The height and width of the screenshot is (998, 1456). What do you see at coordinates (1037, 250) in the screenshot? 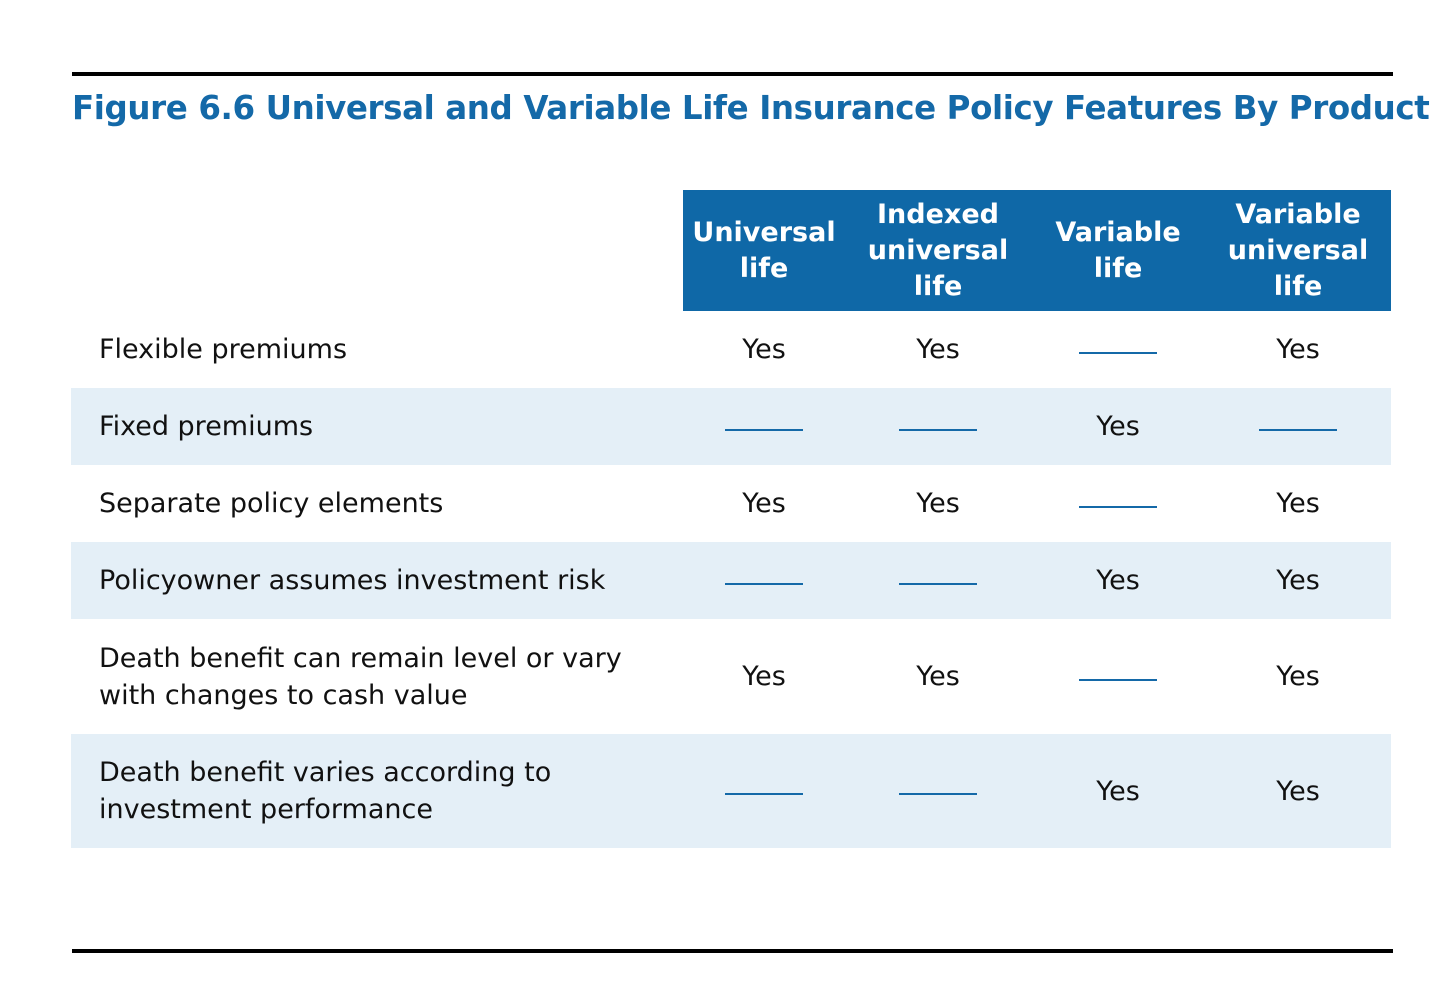
I see `table-header` at bounding box center [1037, 250].